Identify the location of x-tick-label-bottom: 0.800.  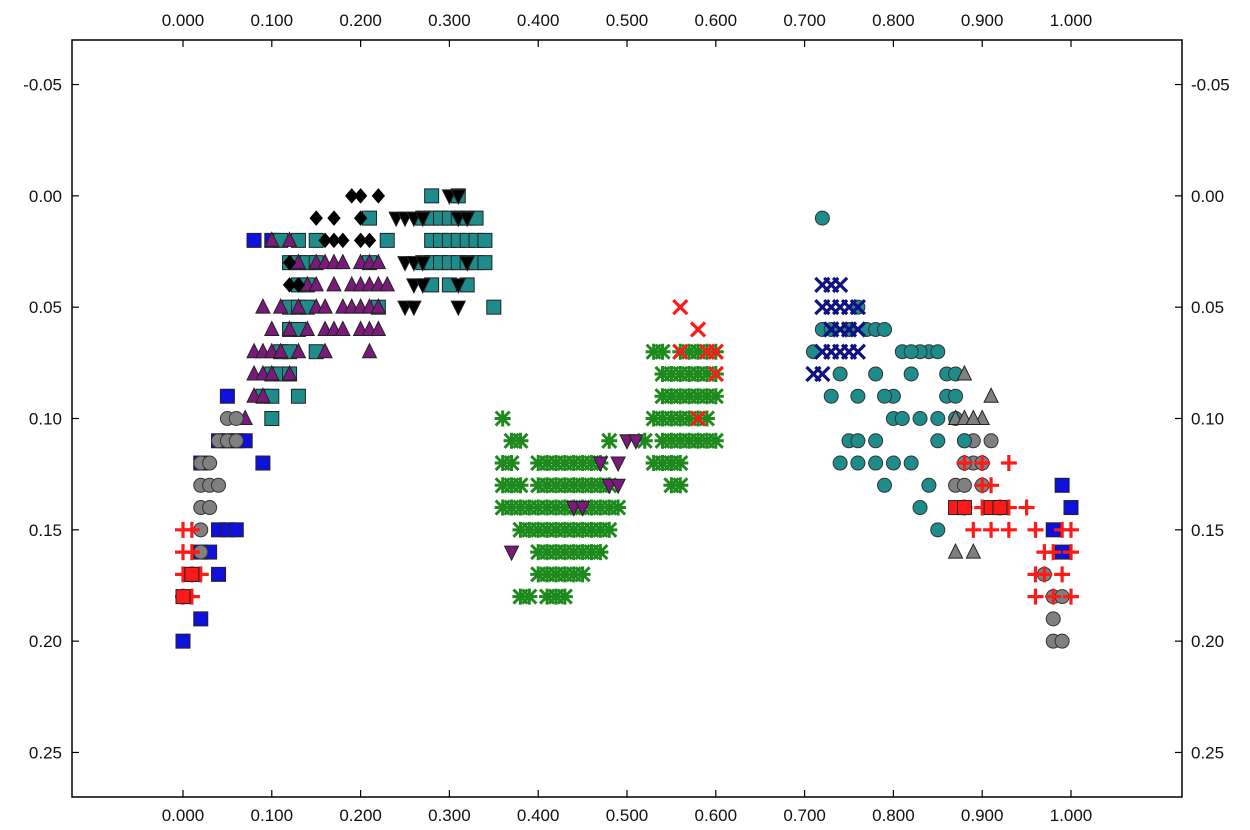
(893, 815).